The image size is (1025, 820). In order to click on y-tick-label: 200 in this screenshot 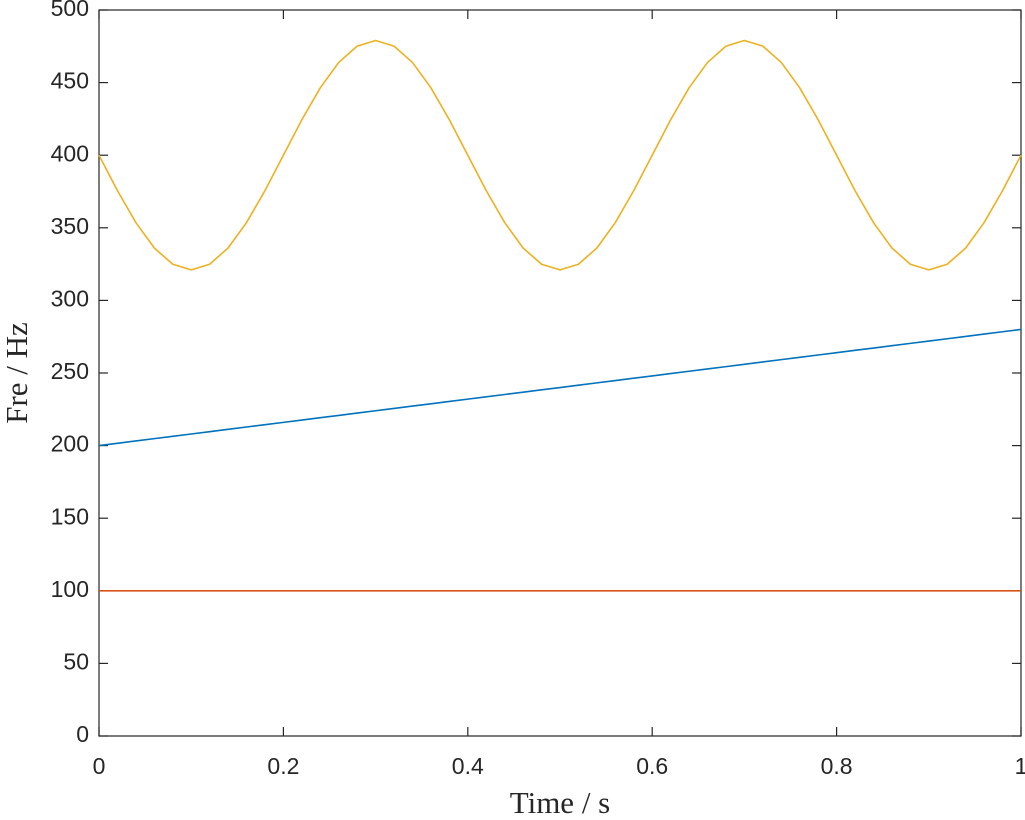, I will do `click(70, 444)`.